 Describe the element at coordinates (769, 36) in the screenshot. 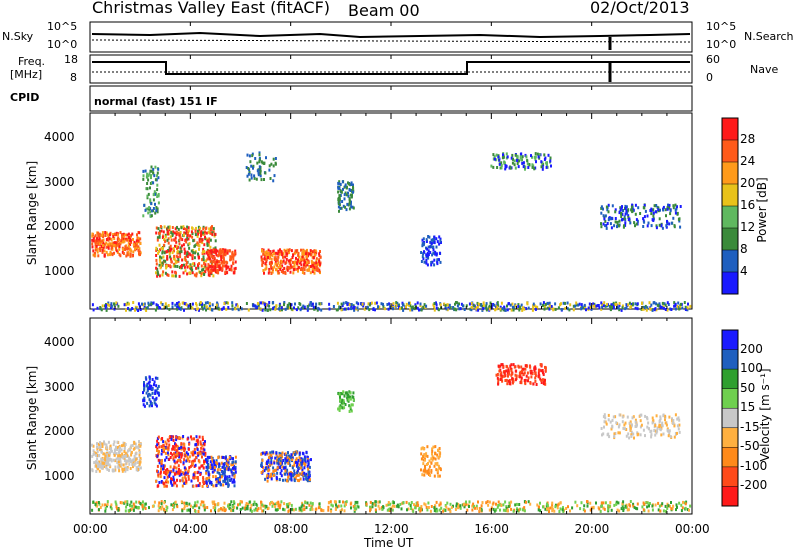

I see `n-search-label: N.Search` at that location.